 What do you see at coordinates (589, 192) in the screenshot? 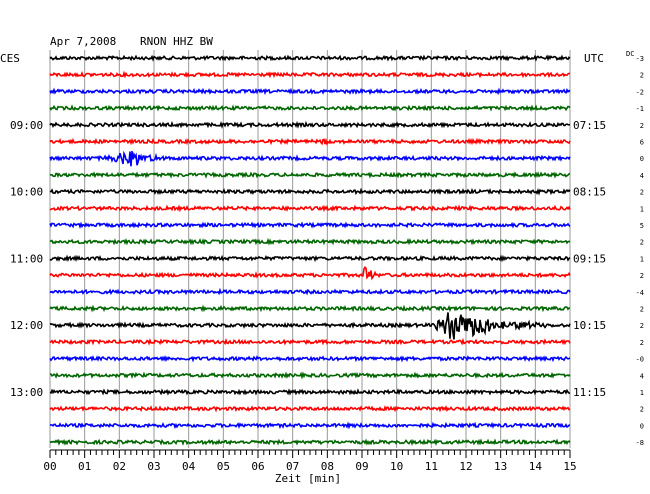
I see `right-hour-label-1: 08:15` at bounding box center [589, 192].